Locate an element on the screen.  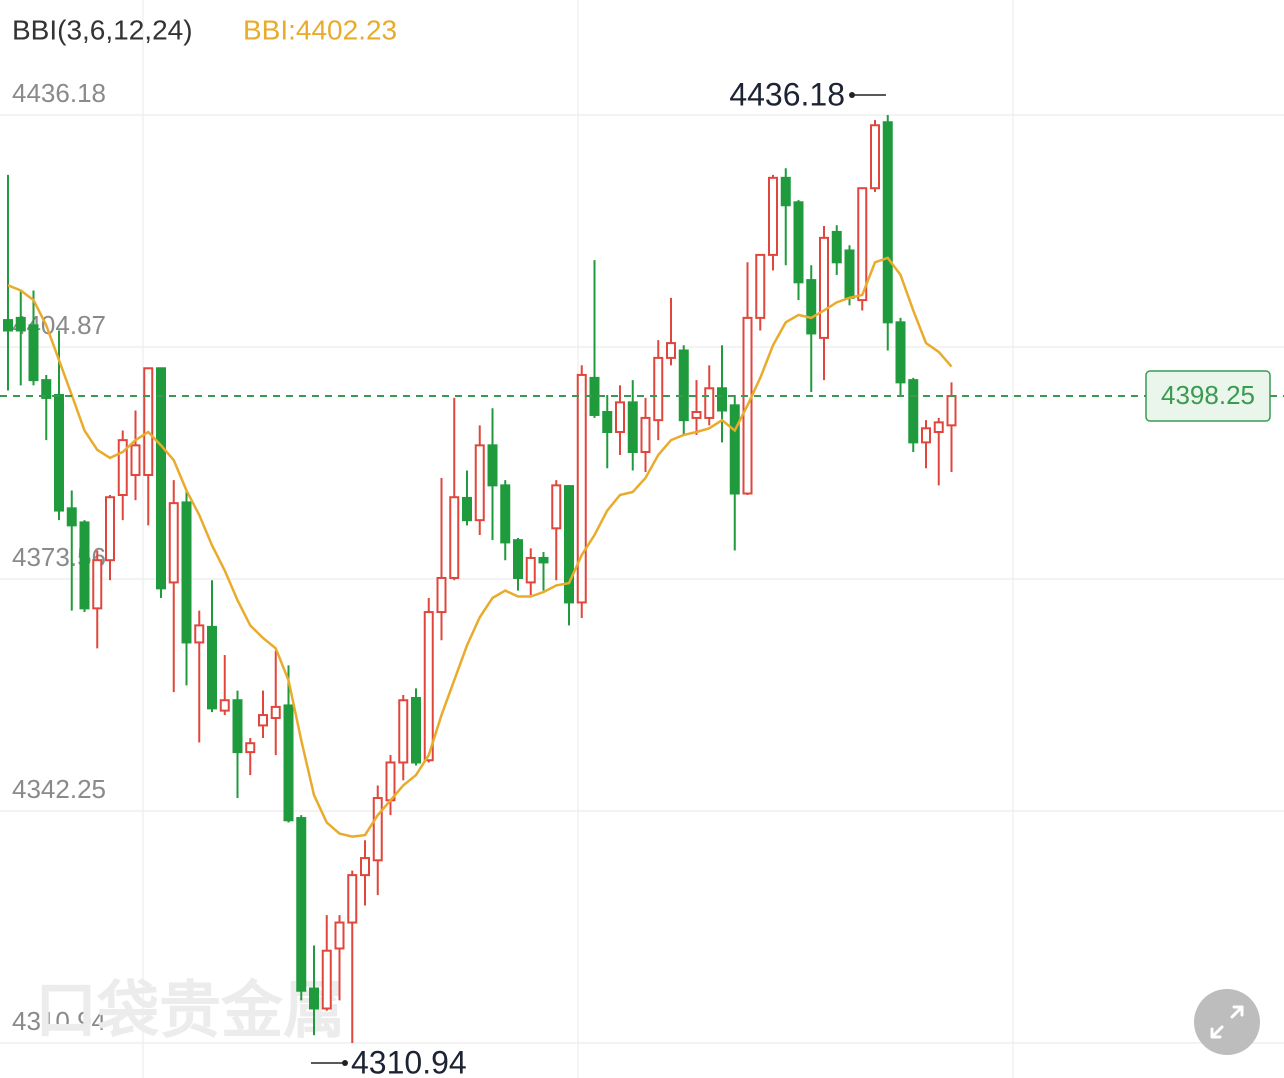
y-tick-label: 4342.25 is located at coordinates (59, 789).